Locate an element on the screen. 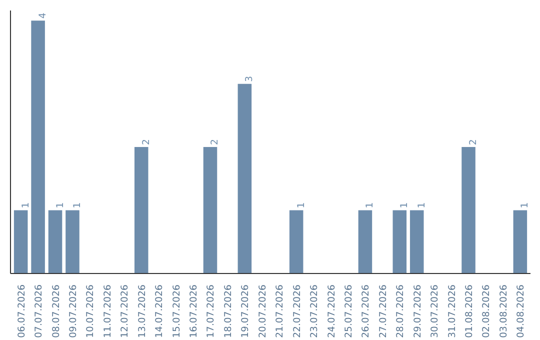 Image resolution: width=540 pixels, height=340 pixels. x-tick-label: 03.08.2026 is located at coordinates (504, 311).